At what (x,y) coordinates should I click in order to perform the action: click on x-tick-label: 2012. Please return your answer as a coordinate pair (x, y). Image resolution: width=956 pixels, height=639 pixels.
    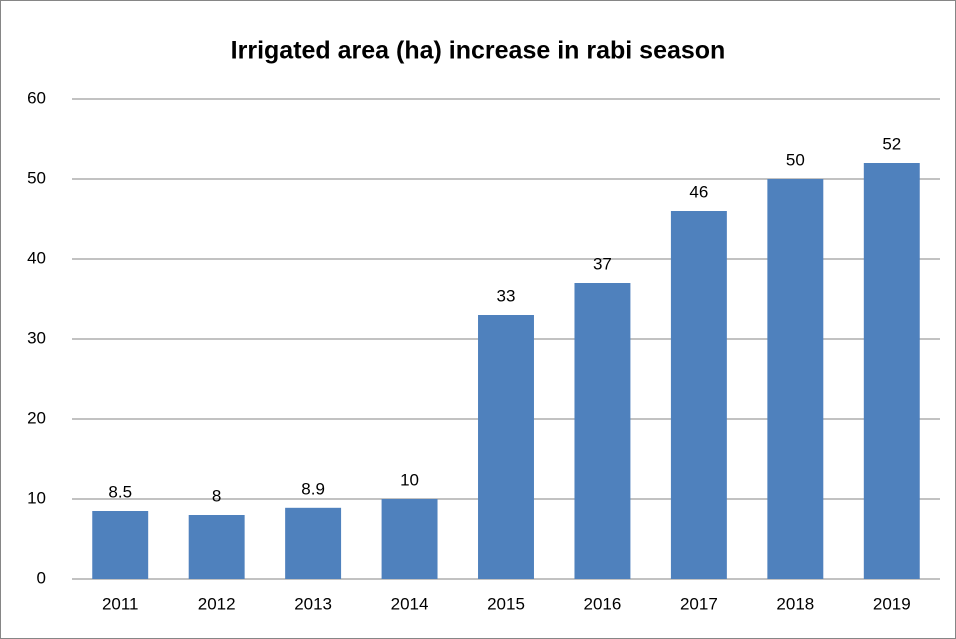
    Looking at the image, I should click on (217, 603).